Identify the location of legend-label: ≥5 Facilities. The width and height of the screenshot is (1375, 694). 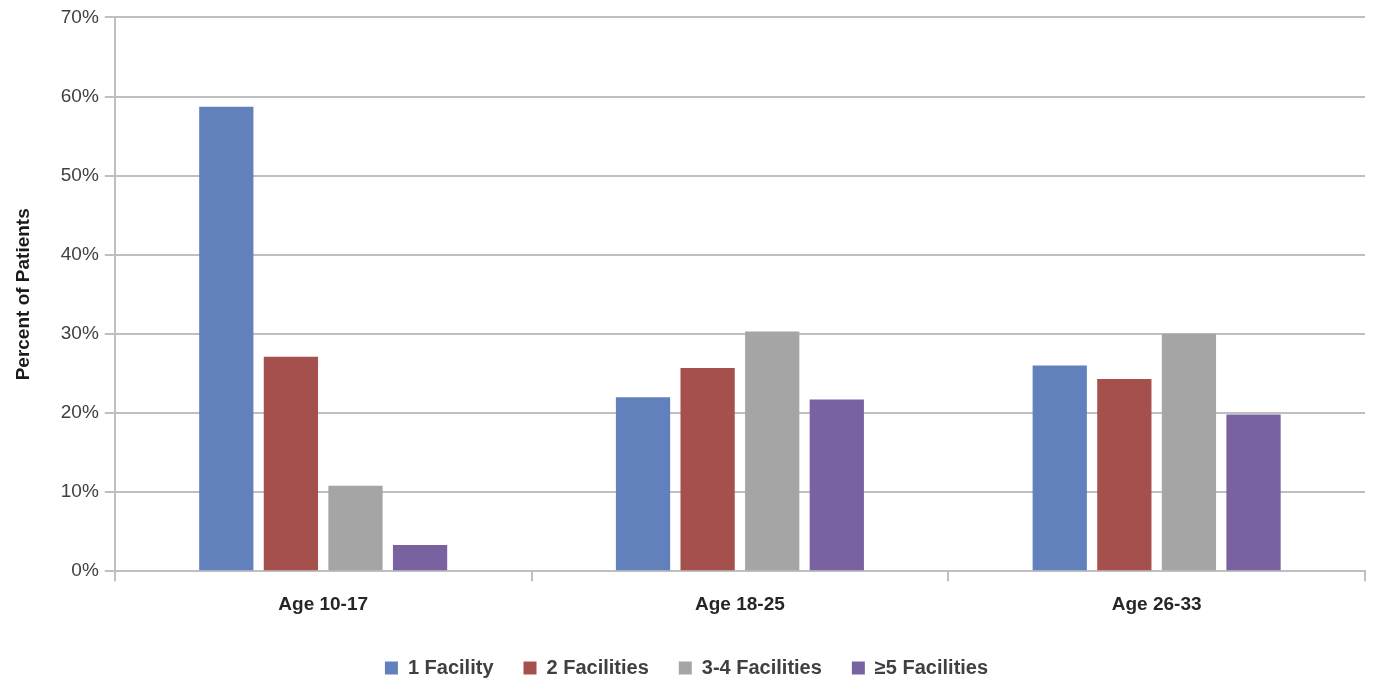
(931, 666).